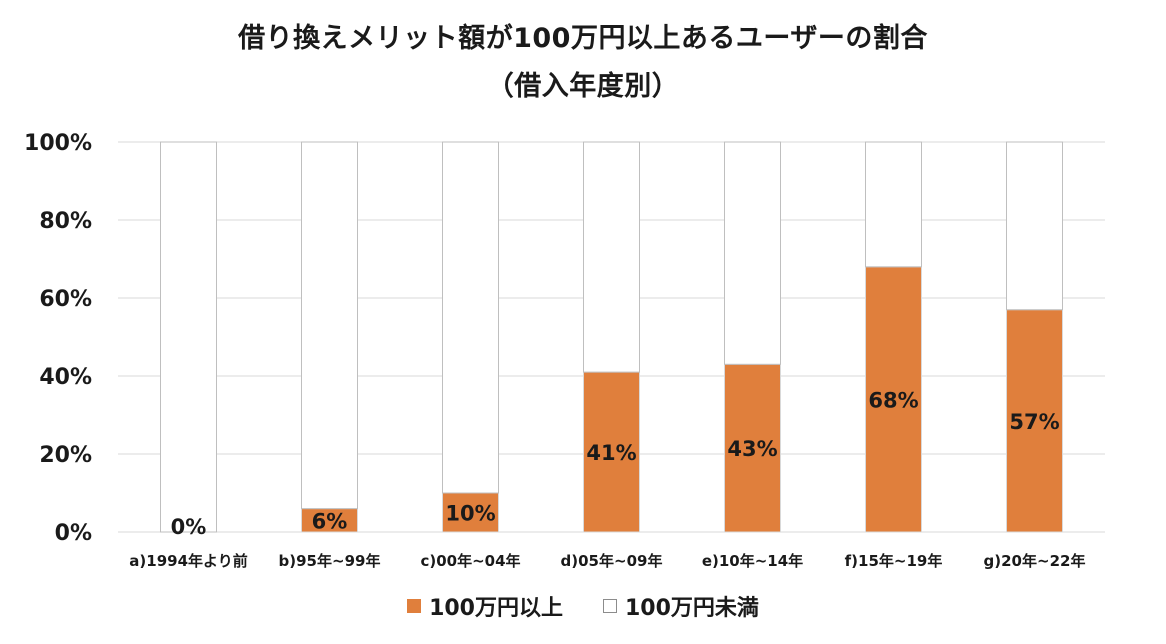 The height and width of the screenshot is (644, 1166). Describe the element at coordinates (188, 561) in the screenshot. I see `x-tick-label: a)1994年より前` at that location.